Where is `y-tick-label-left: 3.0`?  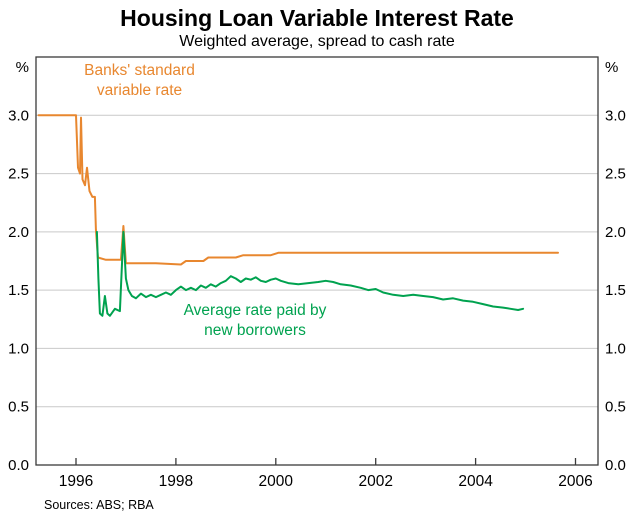
y-tick-label-left: 3.0 is located at coordinates (18, 115).